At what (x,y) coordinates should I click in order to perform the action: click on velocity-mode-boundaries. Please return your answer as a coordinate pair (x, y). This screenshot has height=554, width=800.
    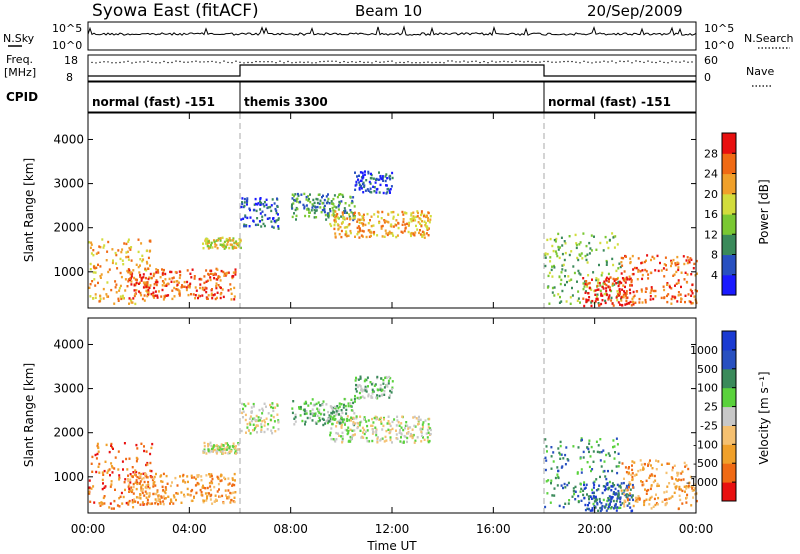
    Looking at the image, I should click on (392, 415).